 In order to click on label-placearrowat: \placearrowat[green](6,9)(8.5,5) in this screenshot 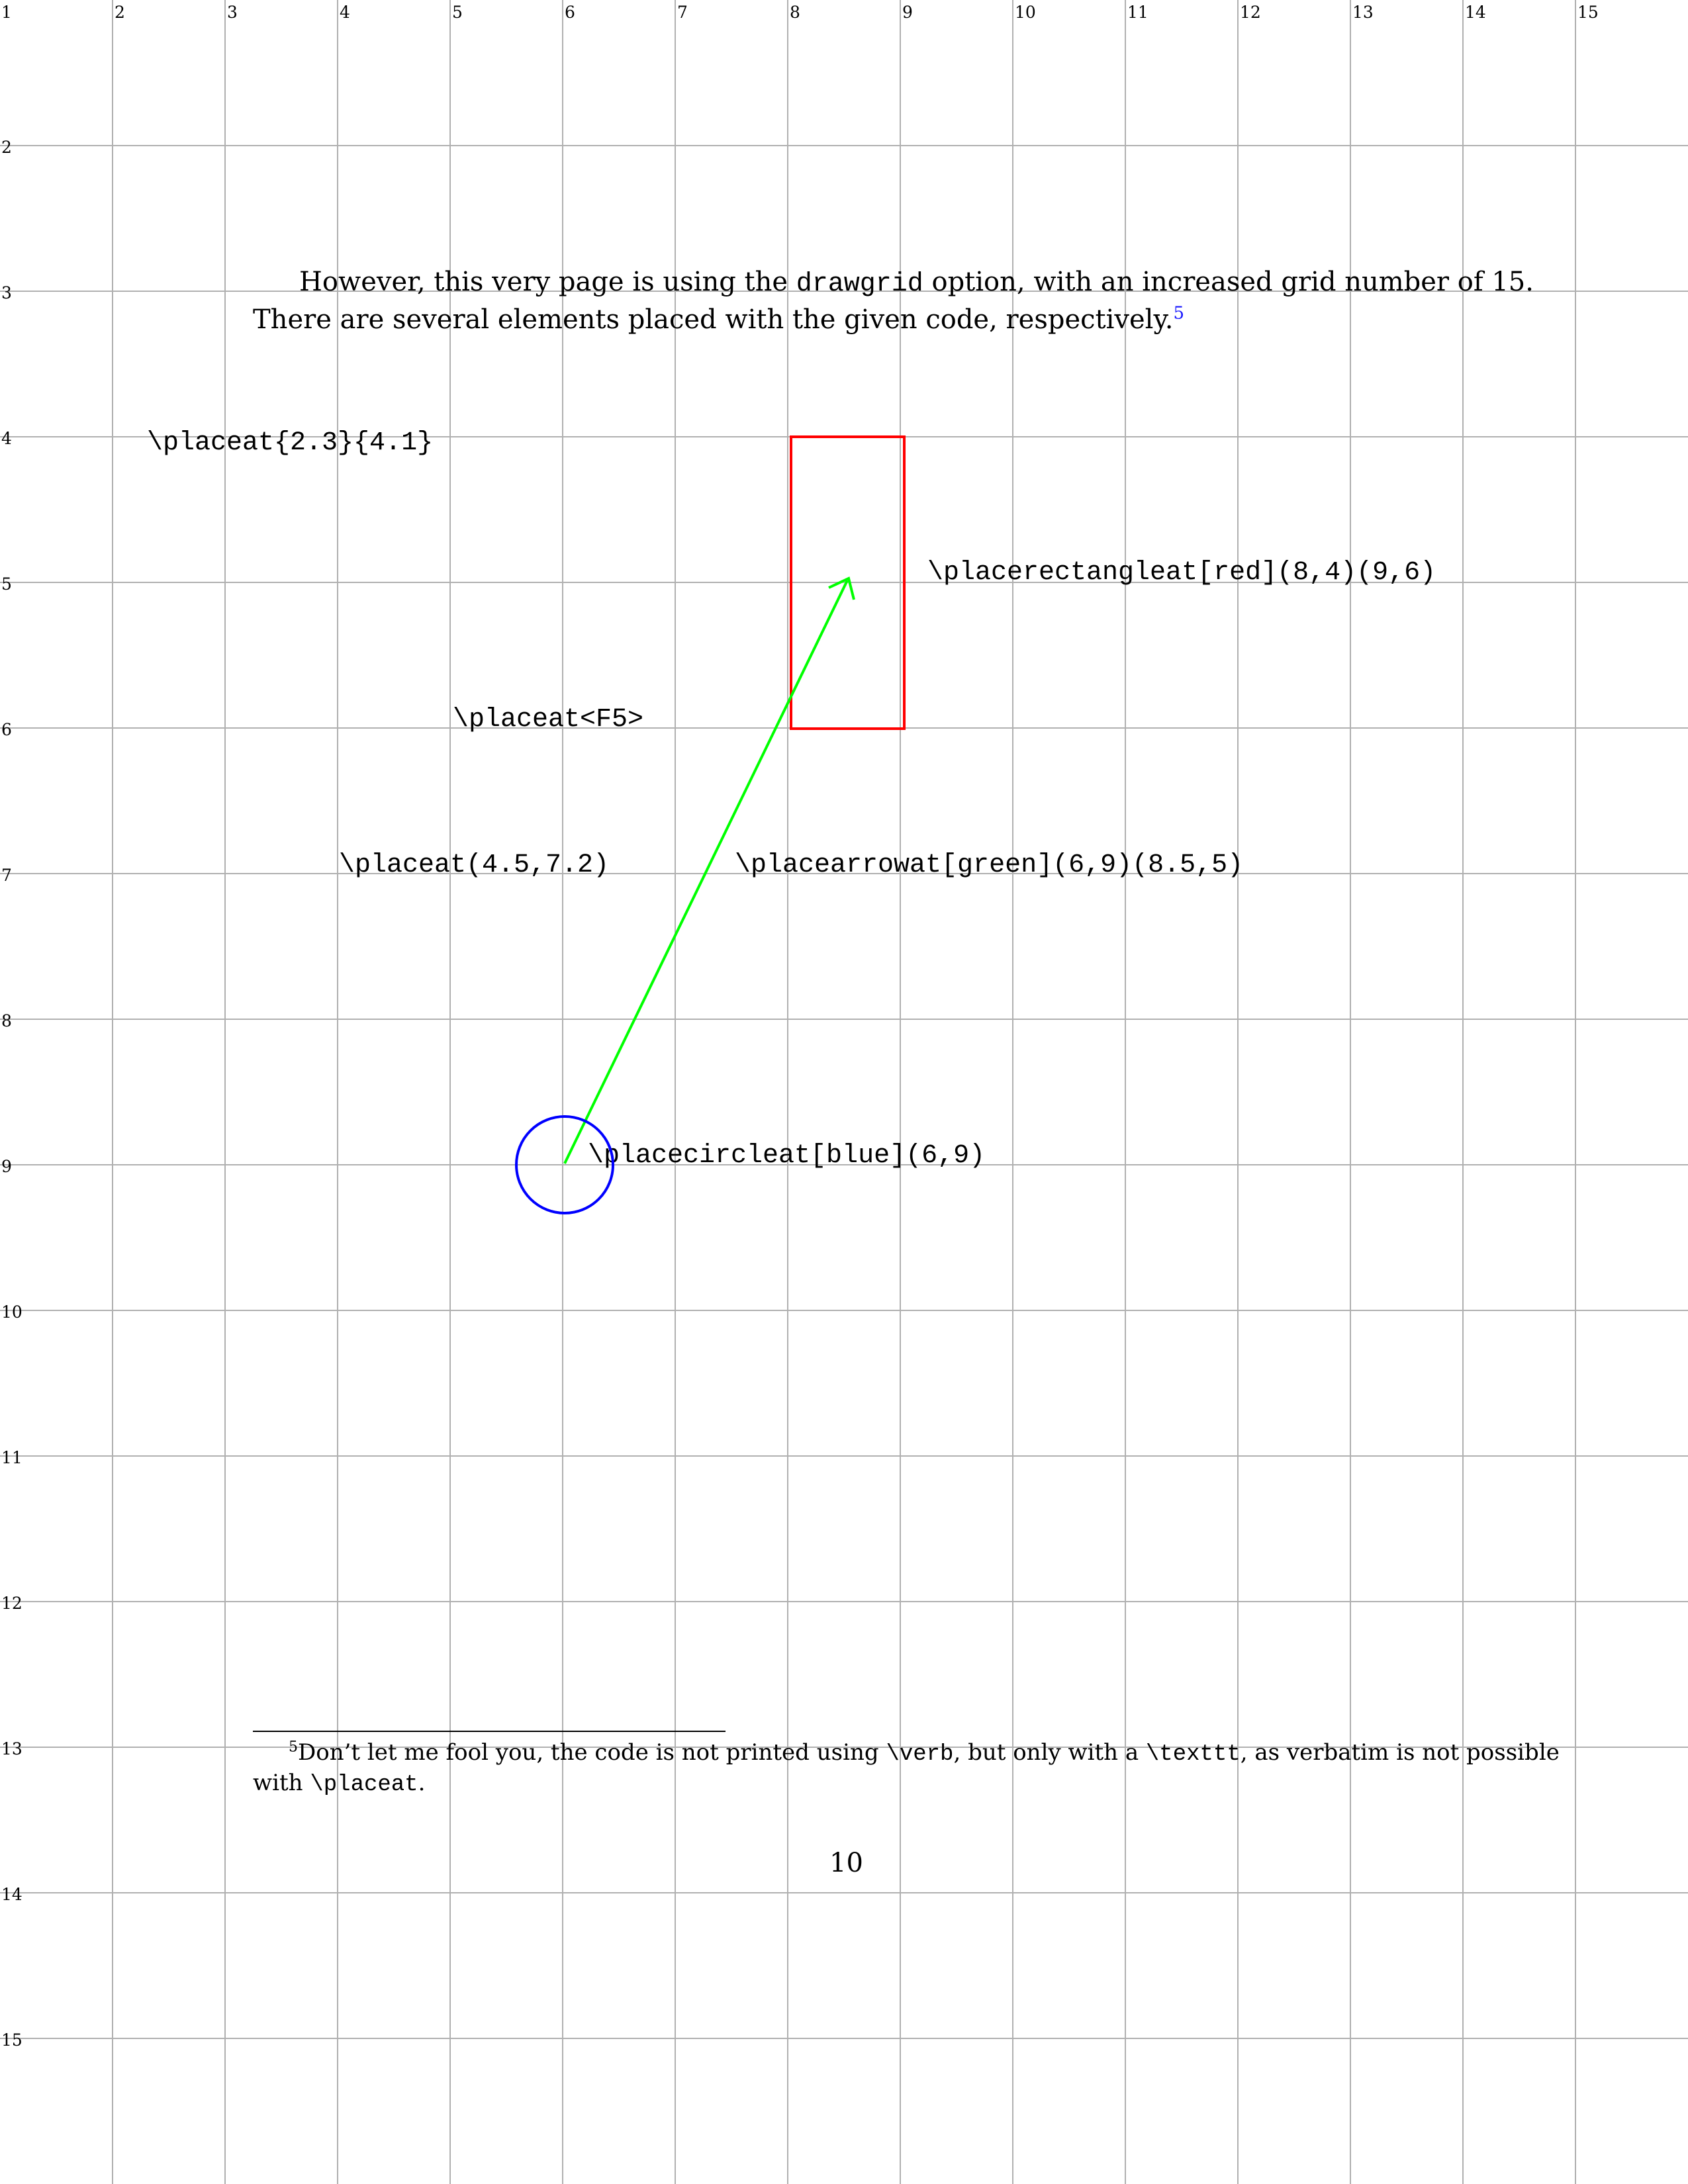, I will do `click(989, 865)`.